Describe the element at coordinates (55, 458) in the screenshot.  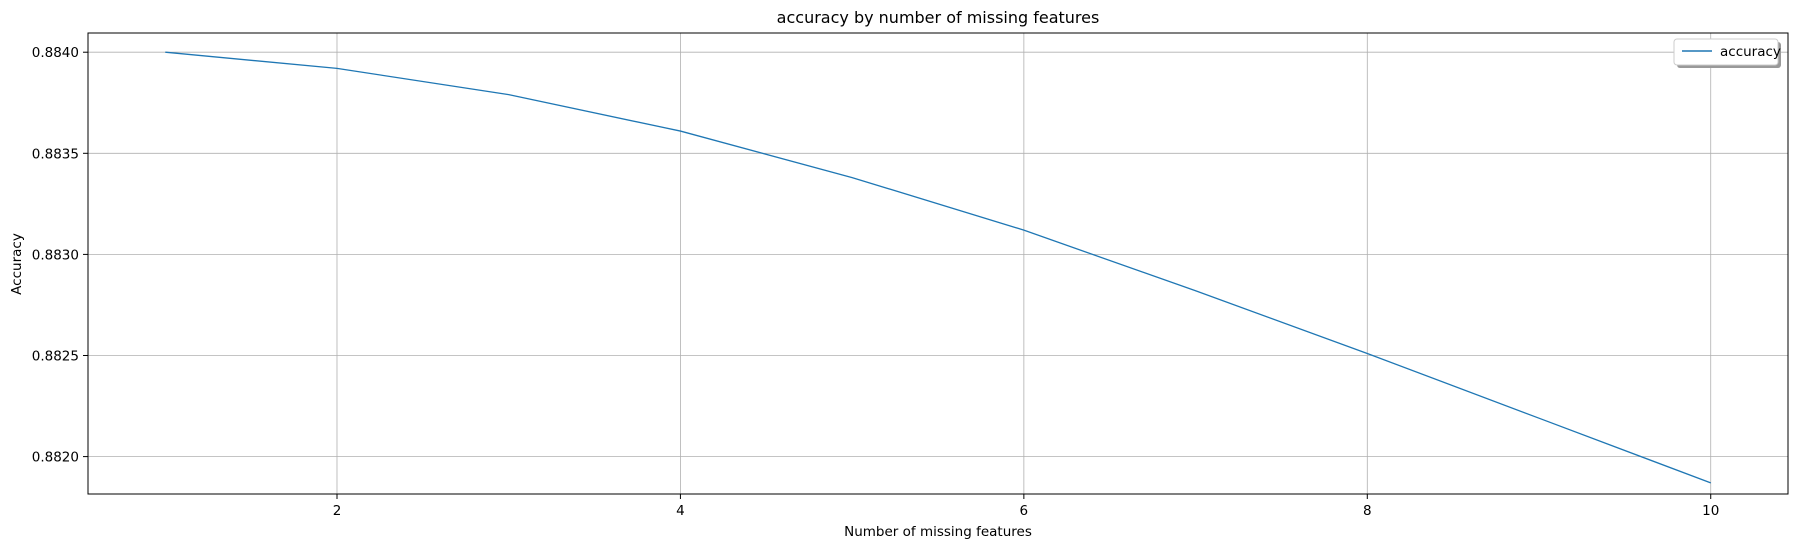
I see `y-tick-label: 0.8820` at that location.